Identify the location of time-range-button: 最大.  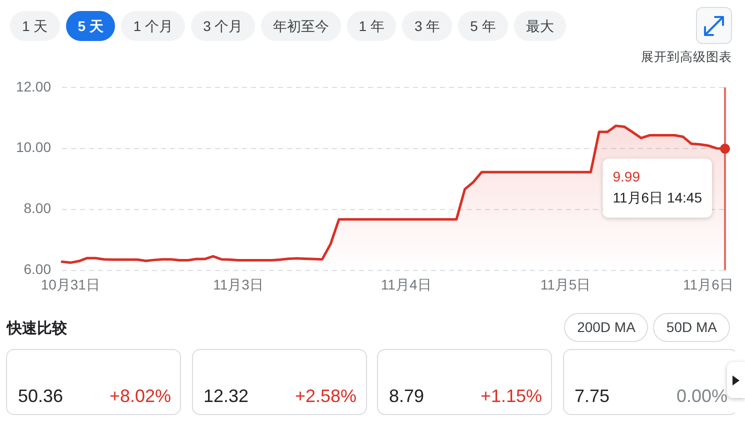
(540, 26).